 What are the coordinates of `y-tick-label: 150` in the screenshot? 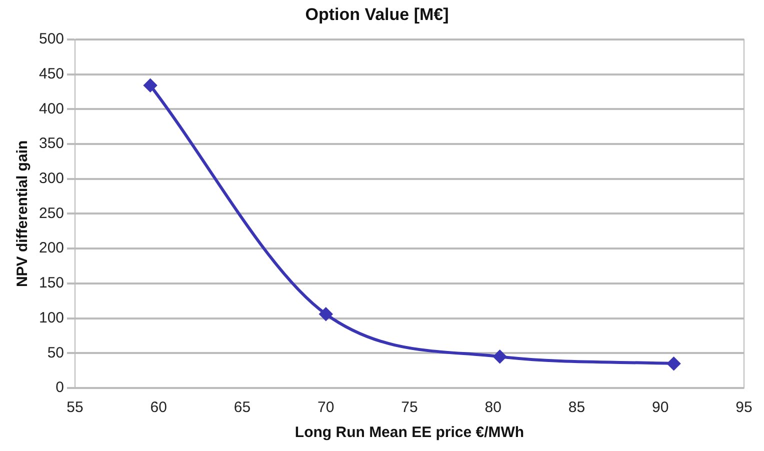 It's located at (51, 283).